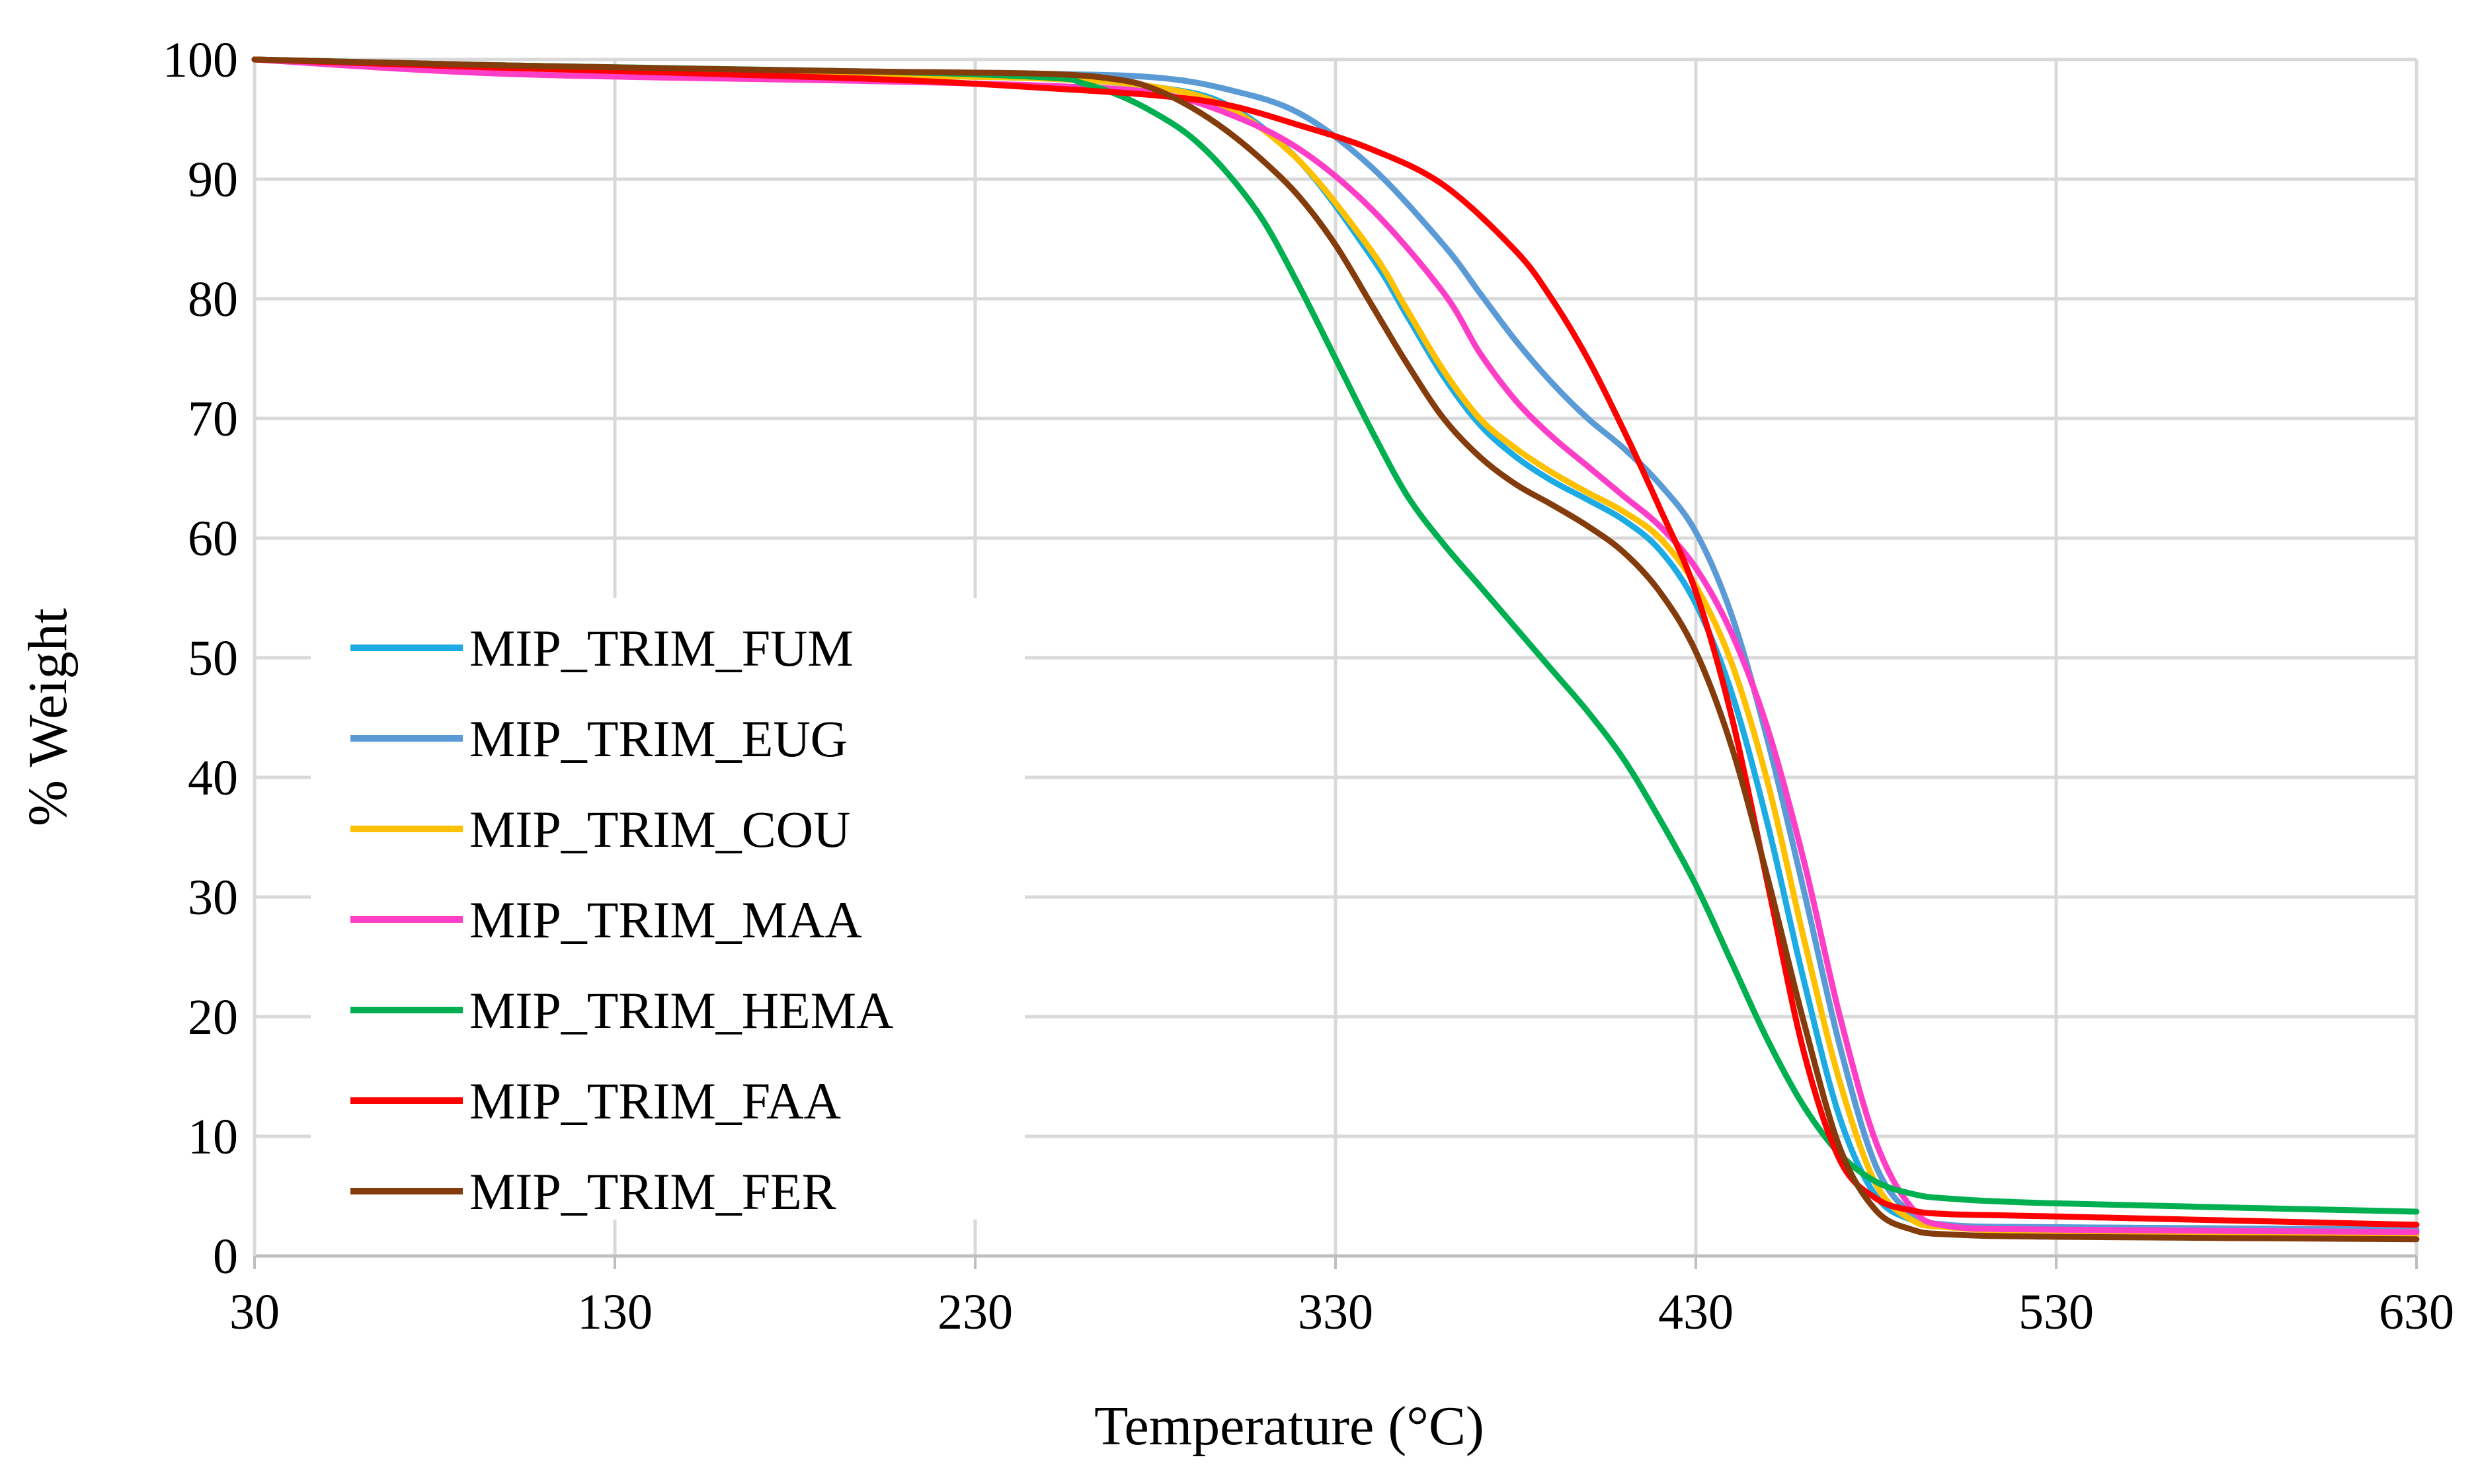 Image resolution: width=2476 pixels, height=1484 pixels. What do you see at coordinates (213, 299) in the screenshot?
I see `y-tick-label: 80` at bounding box center [213, 299].